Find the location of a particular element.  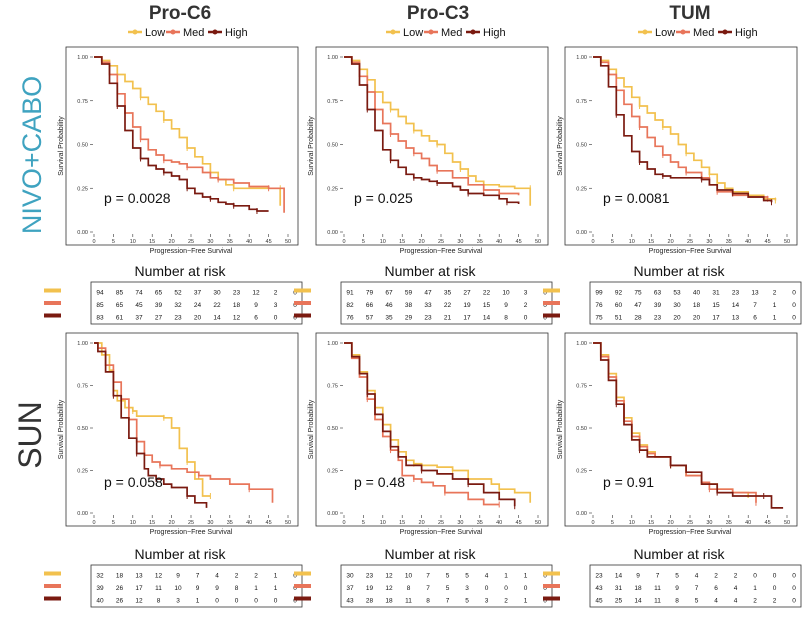

risk-cell: 12 is located at coordinates (256, 293).